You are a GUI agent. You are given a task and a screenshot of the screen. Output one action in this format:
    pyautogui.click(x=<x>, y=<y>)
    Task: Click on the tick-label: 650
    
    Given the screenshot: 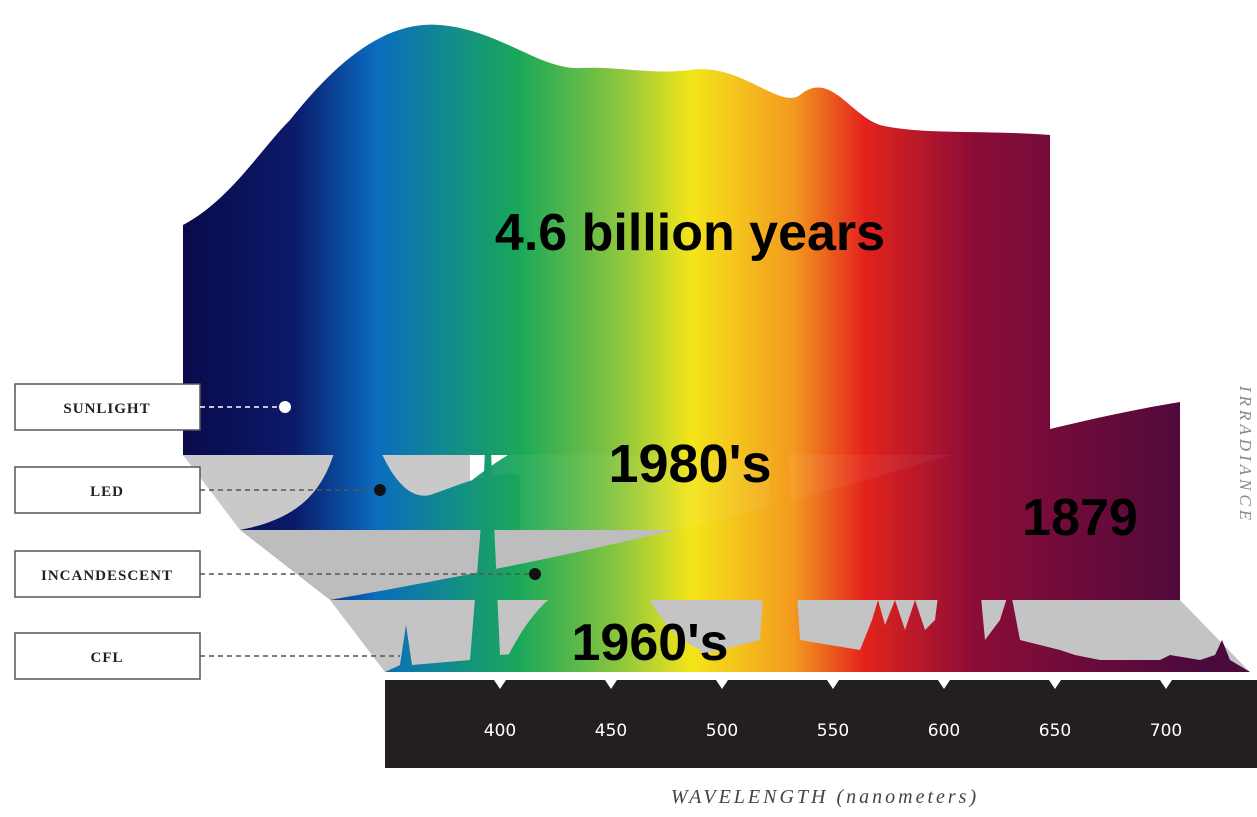 What is the action you would take?
    pyautogui.click(x=1055, y=731)
    